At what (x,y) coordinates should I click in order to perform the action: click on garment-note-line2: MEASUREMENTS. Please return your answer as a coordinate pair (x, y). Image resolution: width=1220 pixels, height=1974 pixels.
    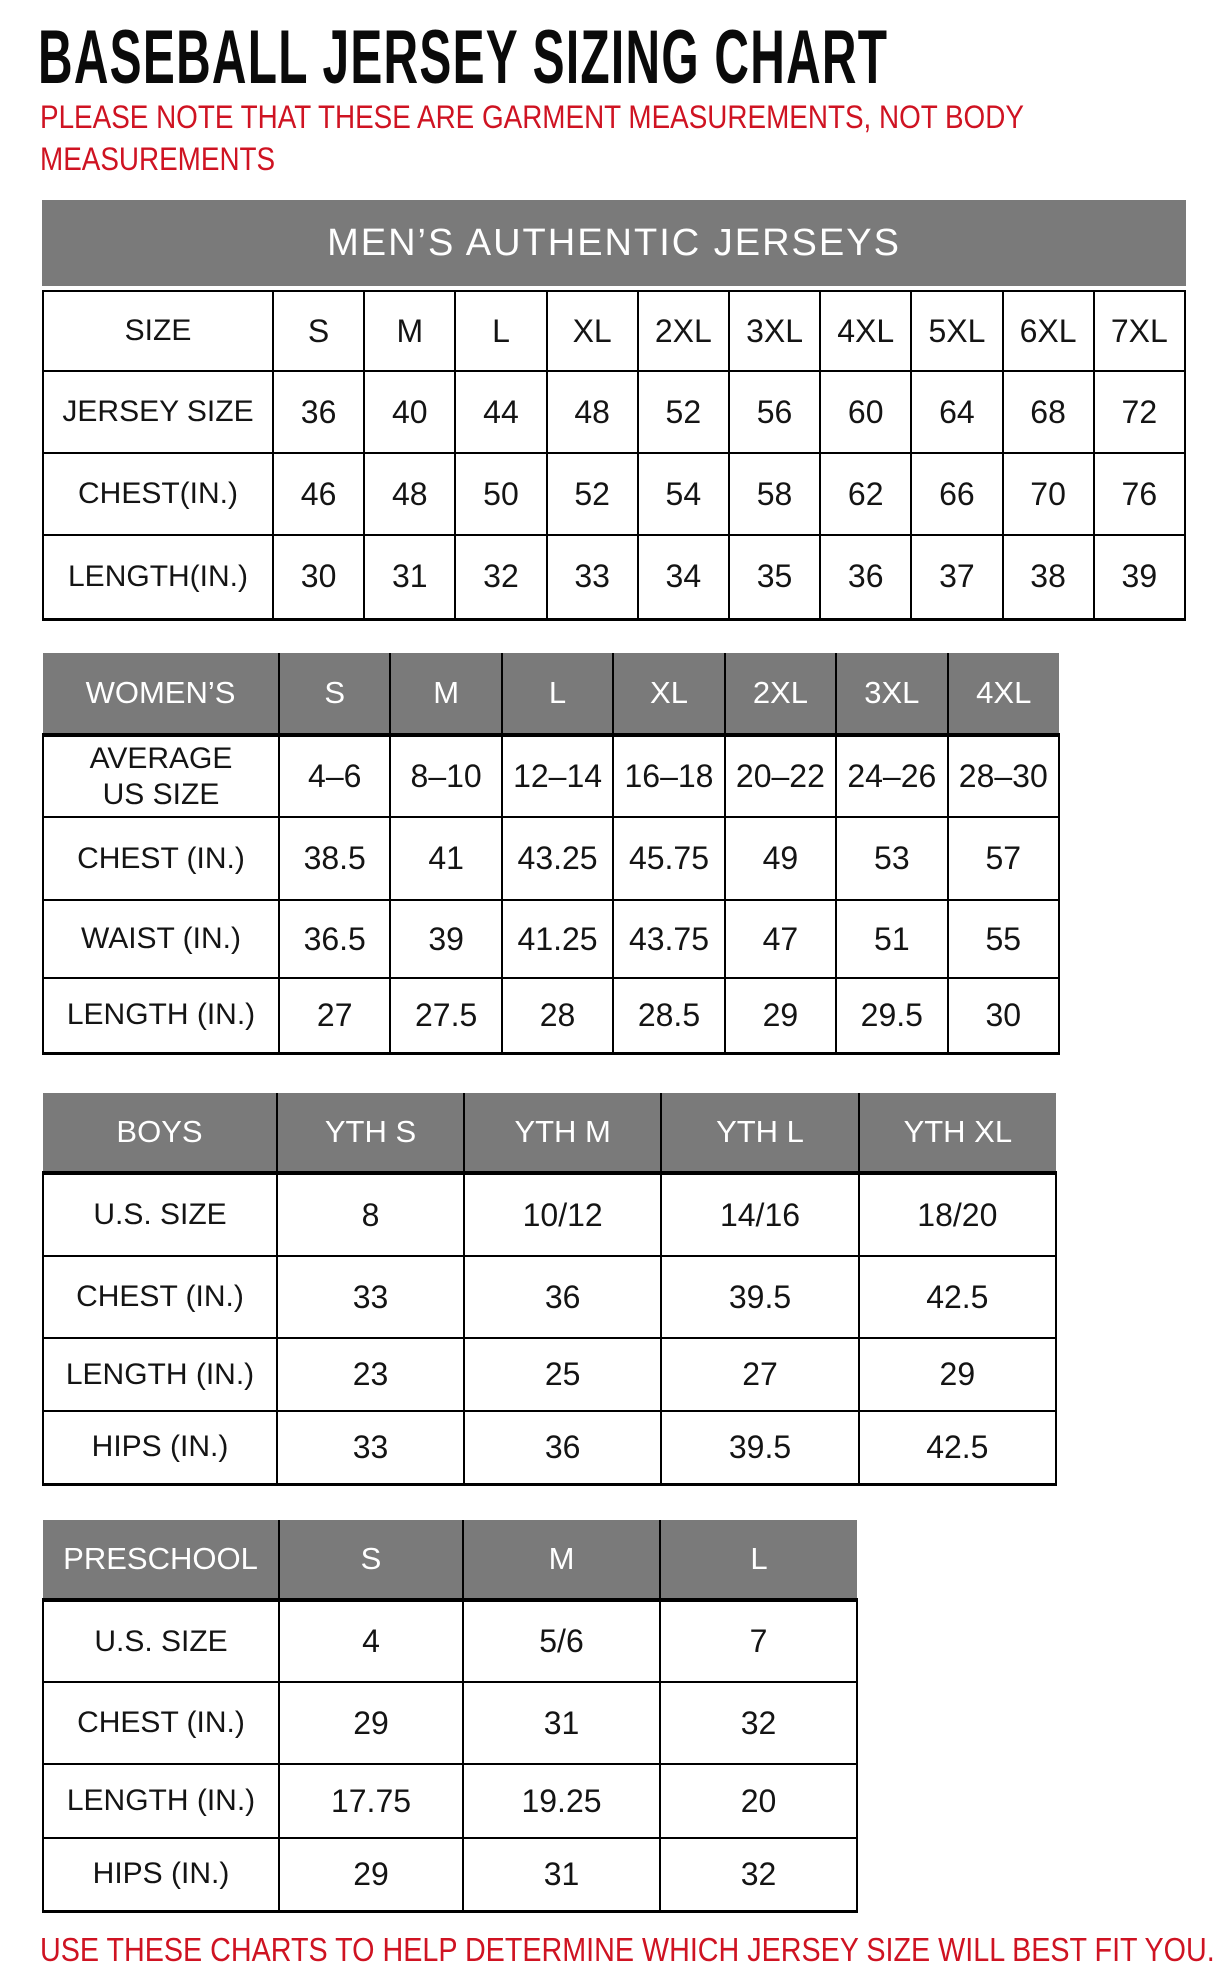
    Looking at the image, I should click on (158, 159).